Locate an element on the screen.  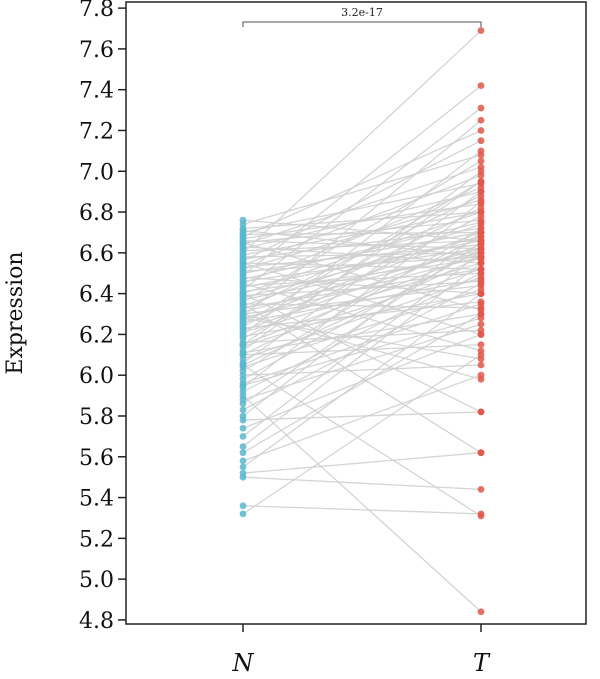
y-tick-label: 6.8 is located at coordinates (96, 213).